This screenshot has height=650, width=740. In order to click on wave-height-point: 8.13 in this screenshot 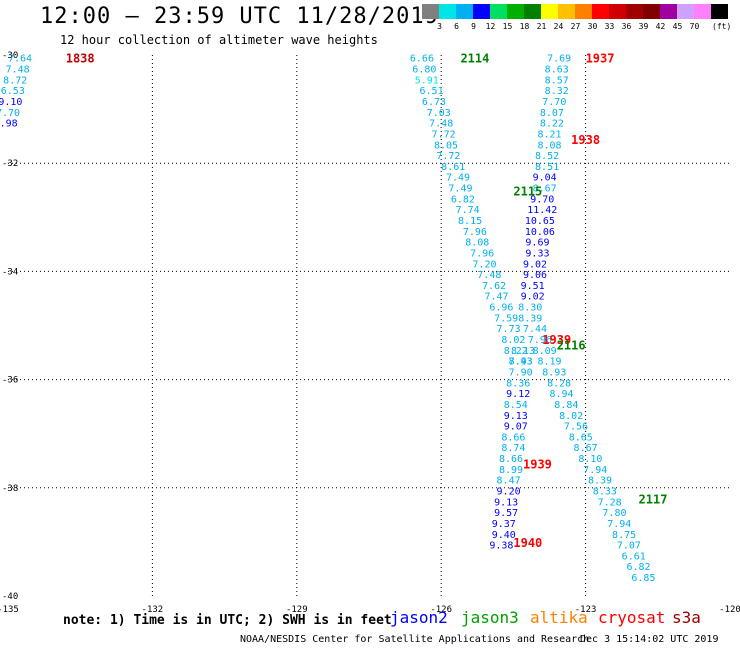, I will do `click(523, 351)`.